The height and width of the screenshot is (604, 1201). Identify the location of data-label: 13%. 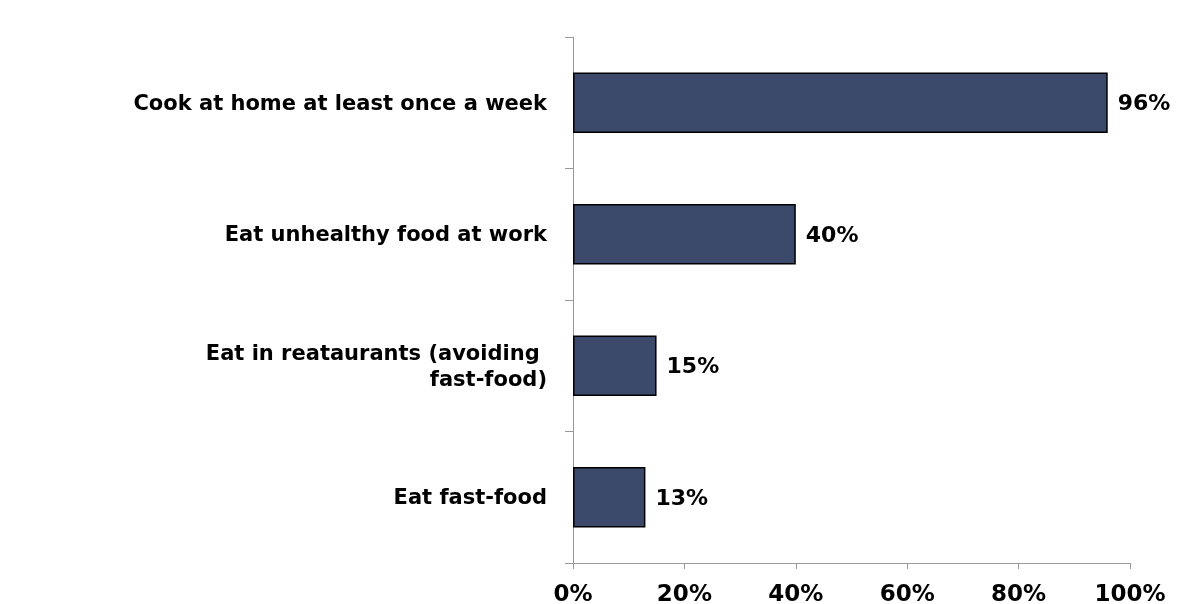
(682, 497).